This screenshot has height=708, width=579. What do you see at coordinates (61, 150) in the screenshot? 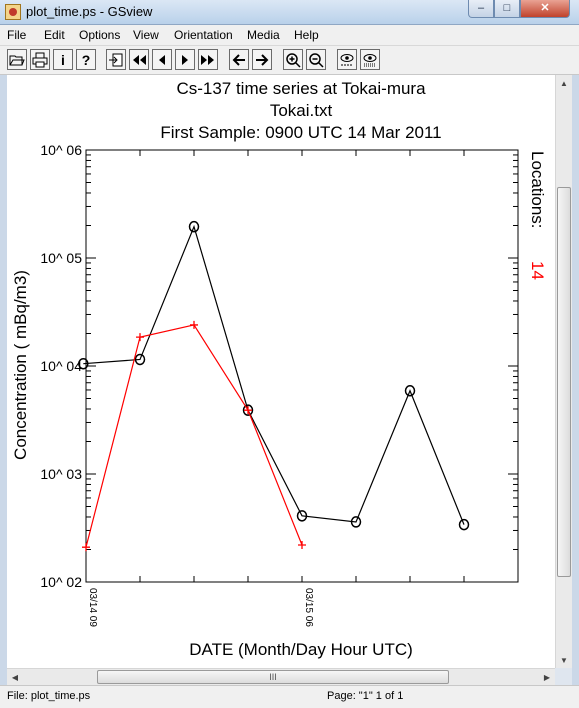
I see `y-tick-label: 10^ 06` at bounding box center [61, 150].